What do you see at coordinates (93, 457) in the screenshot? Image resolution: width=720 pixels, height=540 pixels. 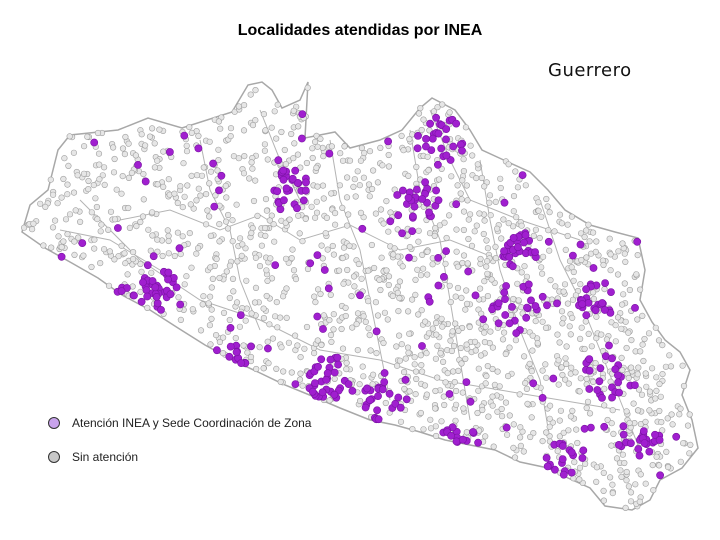 I see `legend-item-unattended: Sin atención` at bounding box center [93, 457].